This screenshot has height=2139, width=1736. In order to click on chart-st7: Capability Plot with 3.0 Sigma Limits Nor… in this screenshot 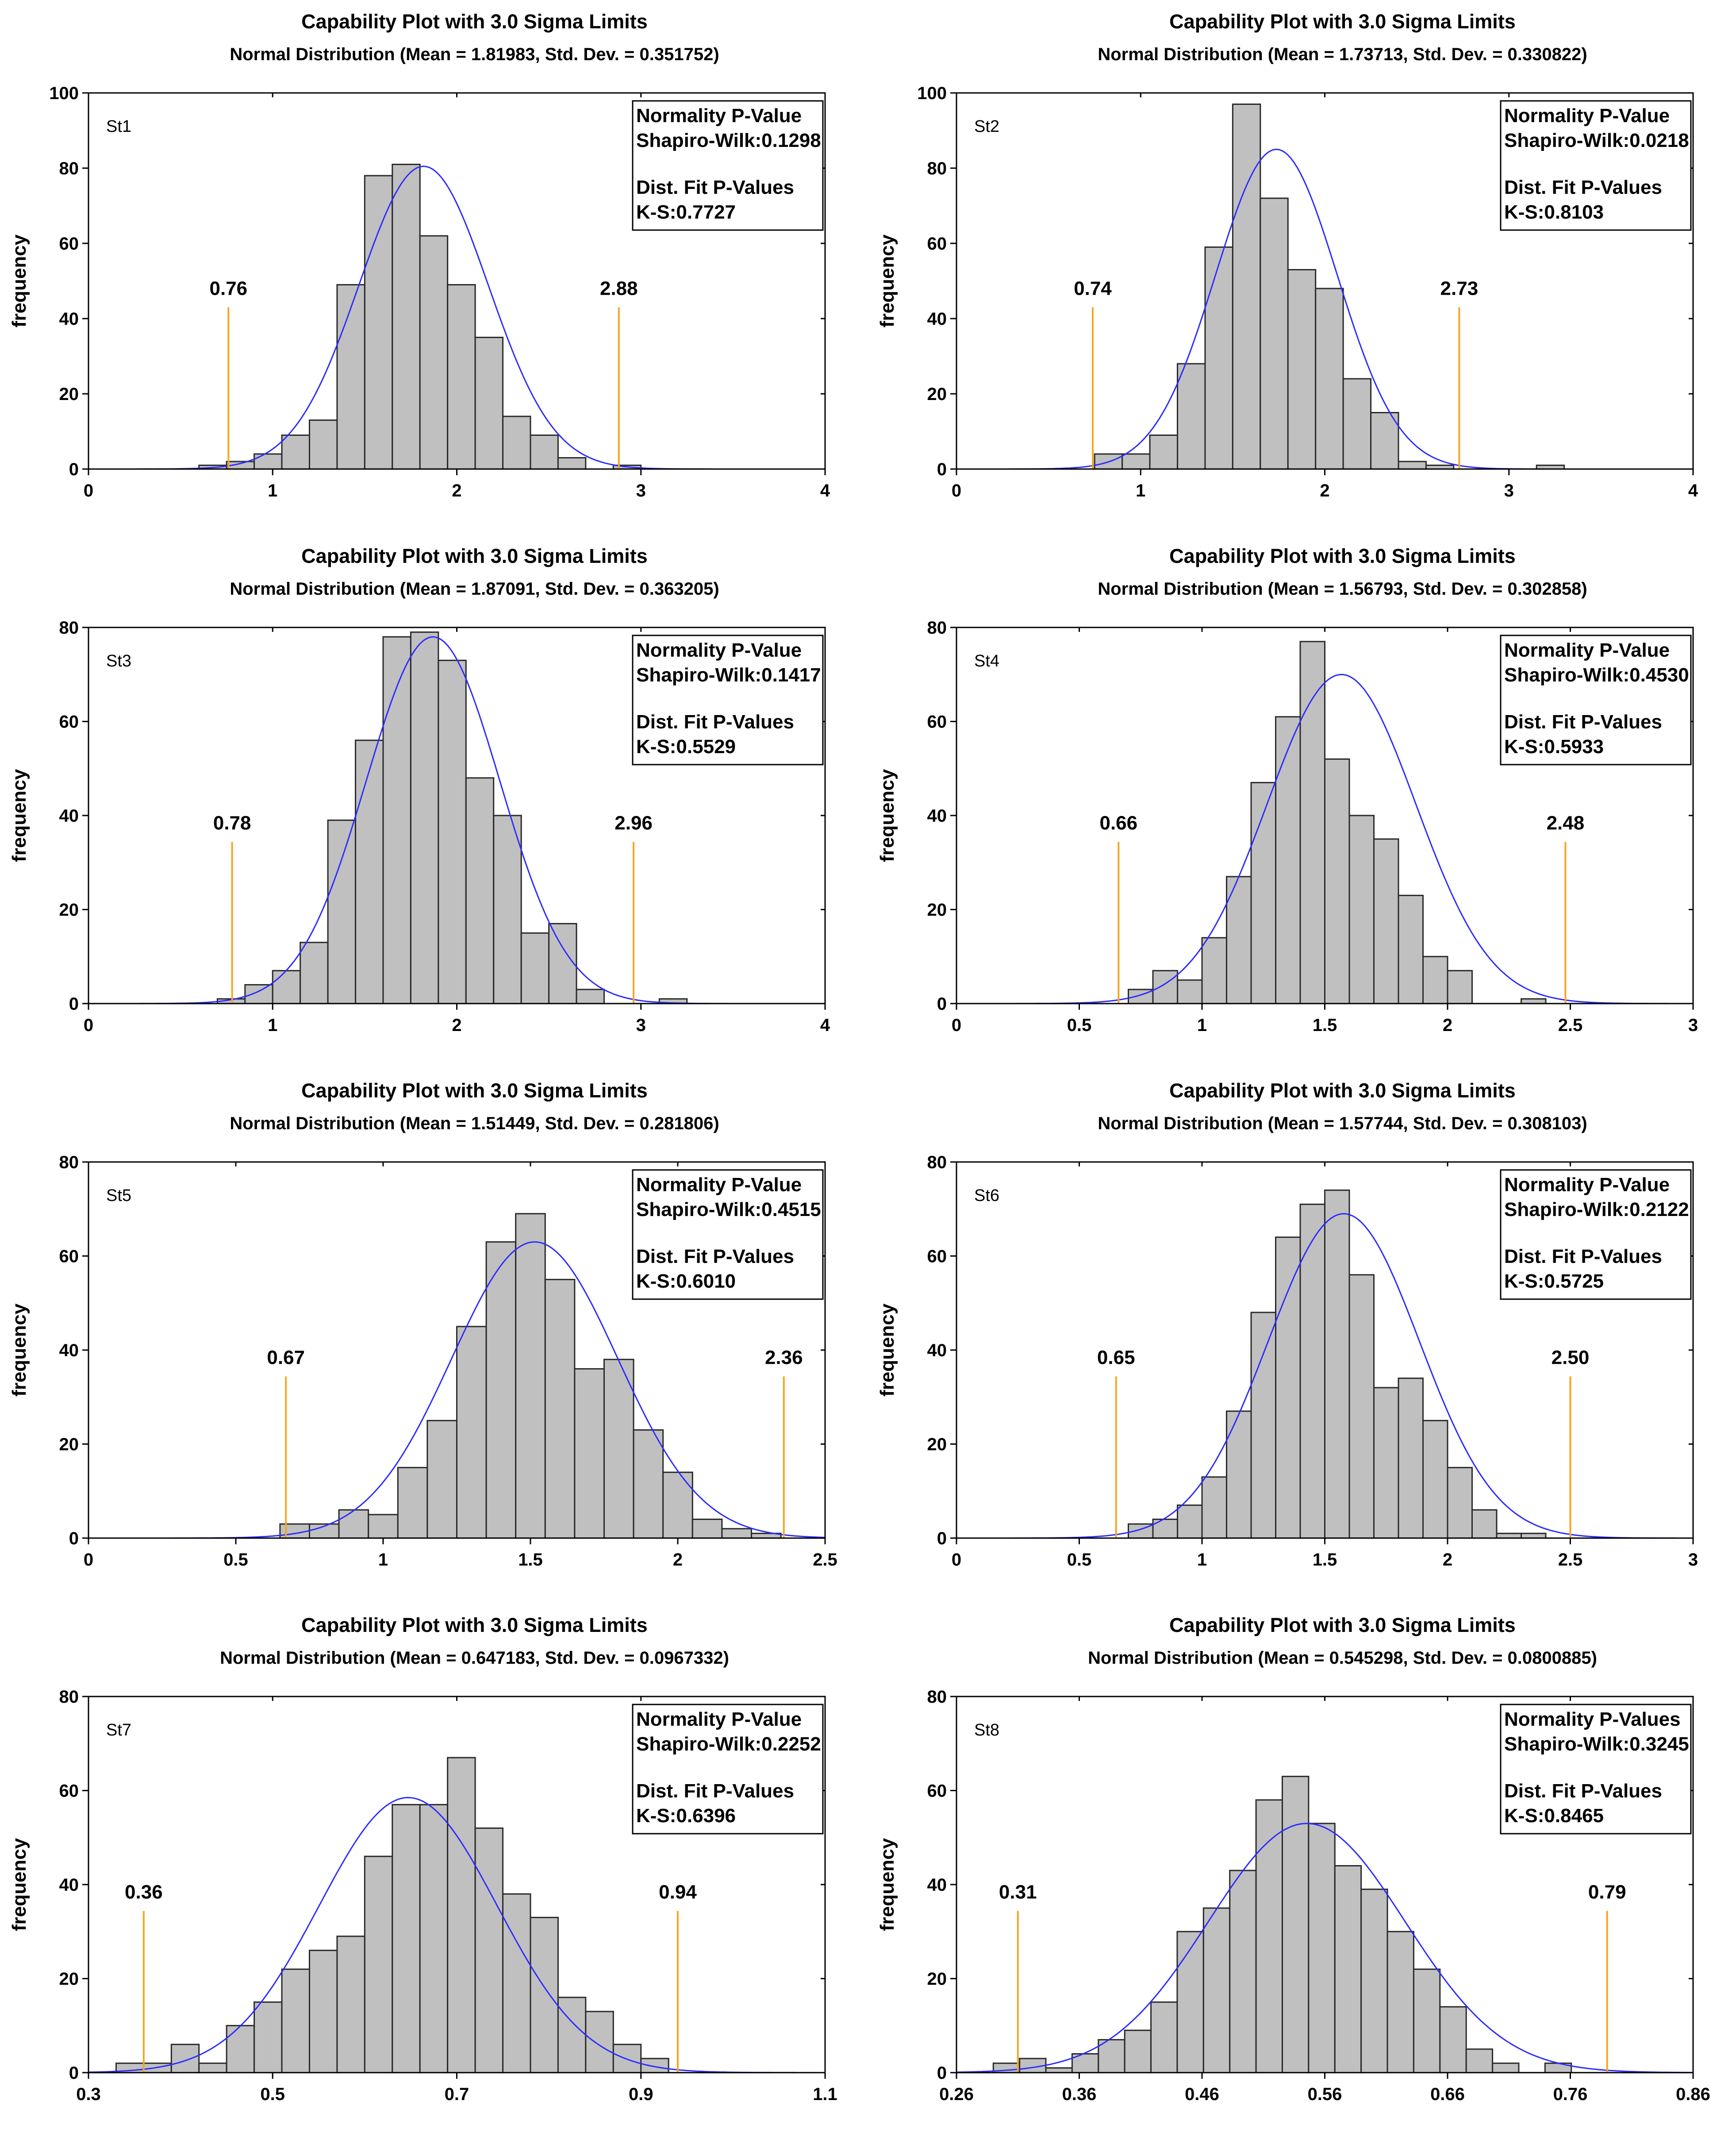, I will do `click(423, 1859)`.